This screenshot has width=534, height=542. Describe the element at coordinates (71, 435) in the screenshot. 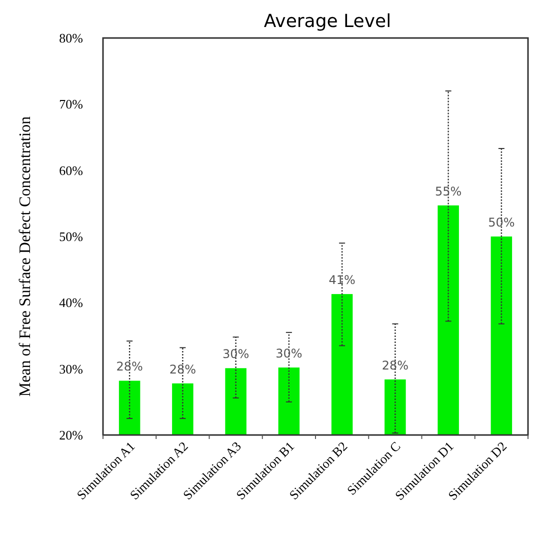

I see `y-tick-label: 20%` at that location.